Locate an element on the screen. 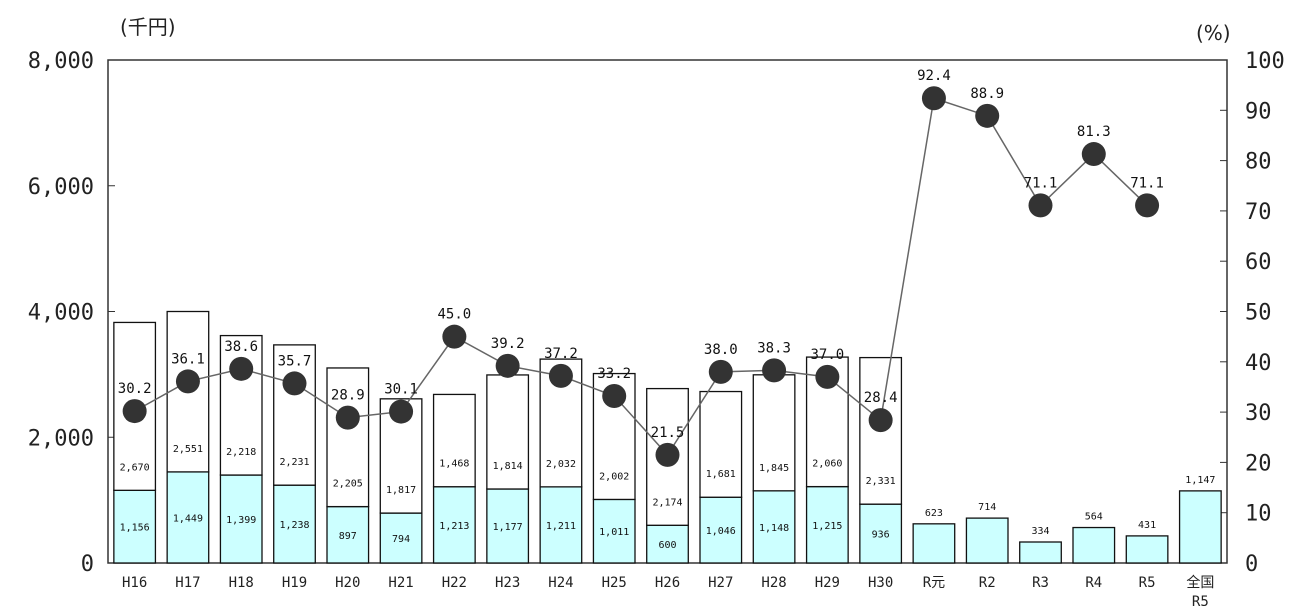 The height and width of the screenshot is (616, 1294). upper-bar-label: 2,205 is located at coordinates (348, 484).